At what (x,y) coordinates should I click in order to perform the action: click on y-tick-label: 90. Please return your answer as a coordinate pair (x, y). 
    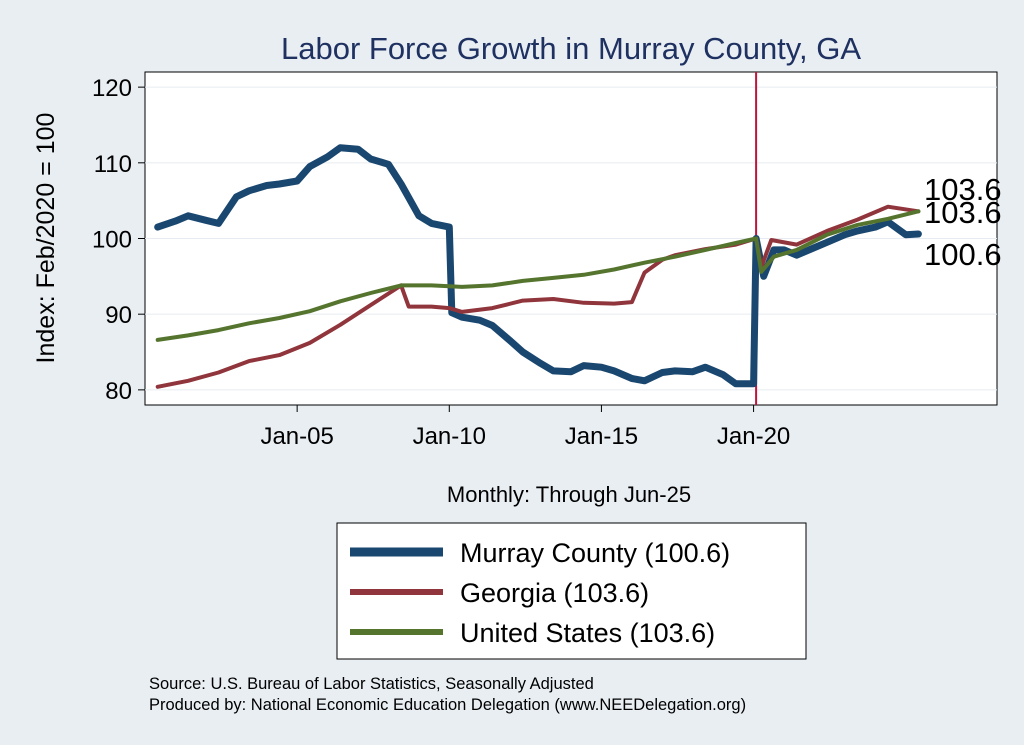
    Looking at the image, I should click on (118, 315).